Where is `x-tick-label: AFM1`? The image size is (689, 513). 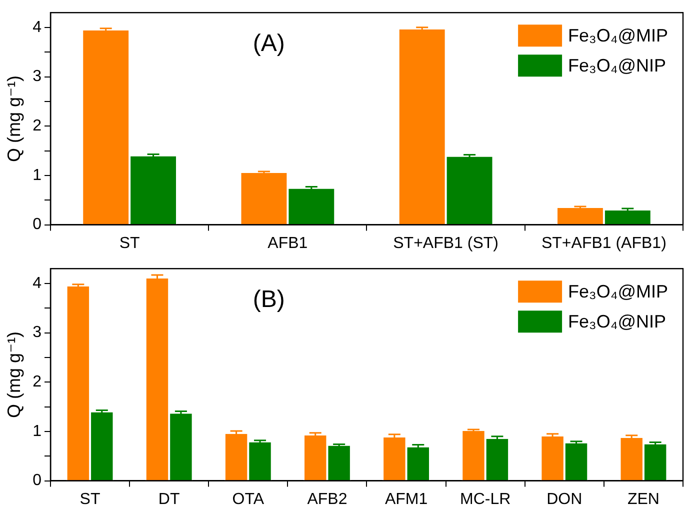
x-tick-label: AFM1 is located at coordinates (406, 499).